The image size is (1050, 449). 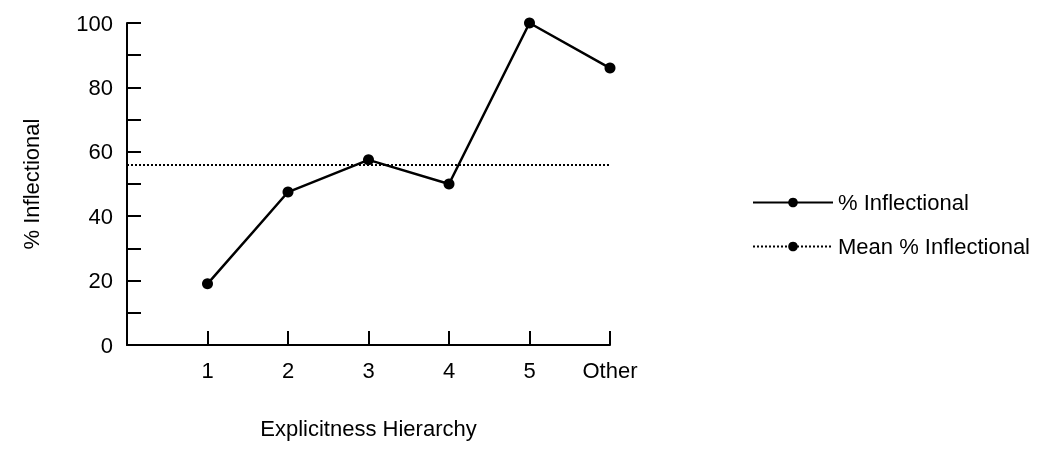 I want to click on x-tick-label: 4, so click(x=449, y=370).